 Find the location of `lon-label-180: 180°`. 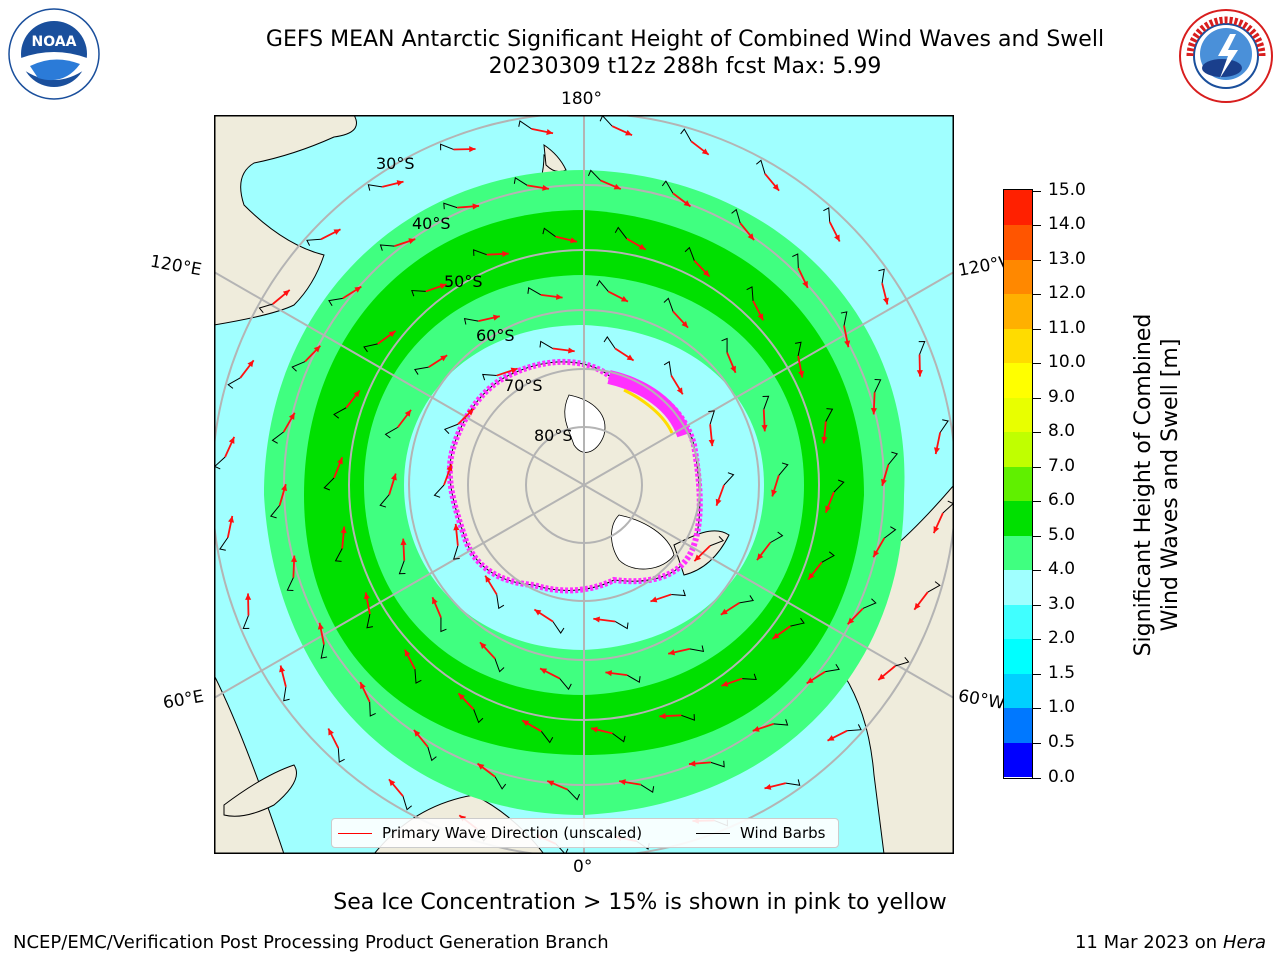

lon-label-180: 180° is located at coordinates (581, 99).